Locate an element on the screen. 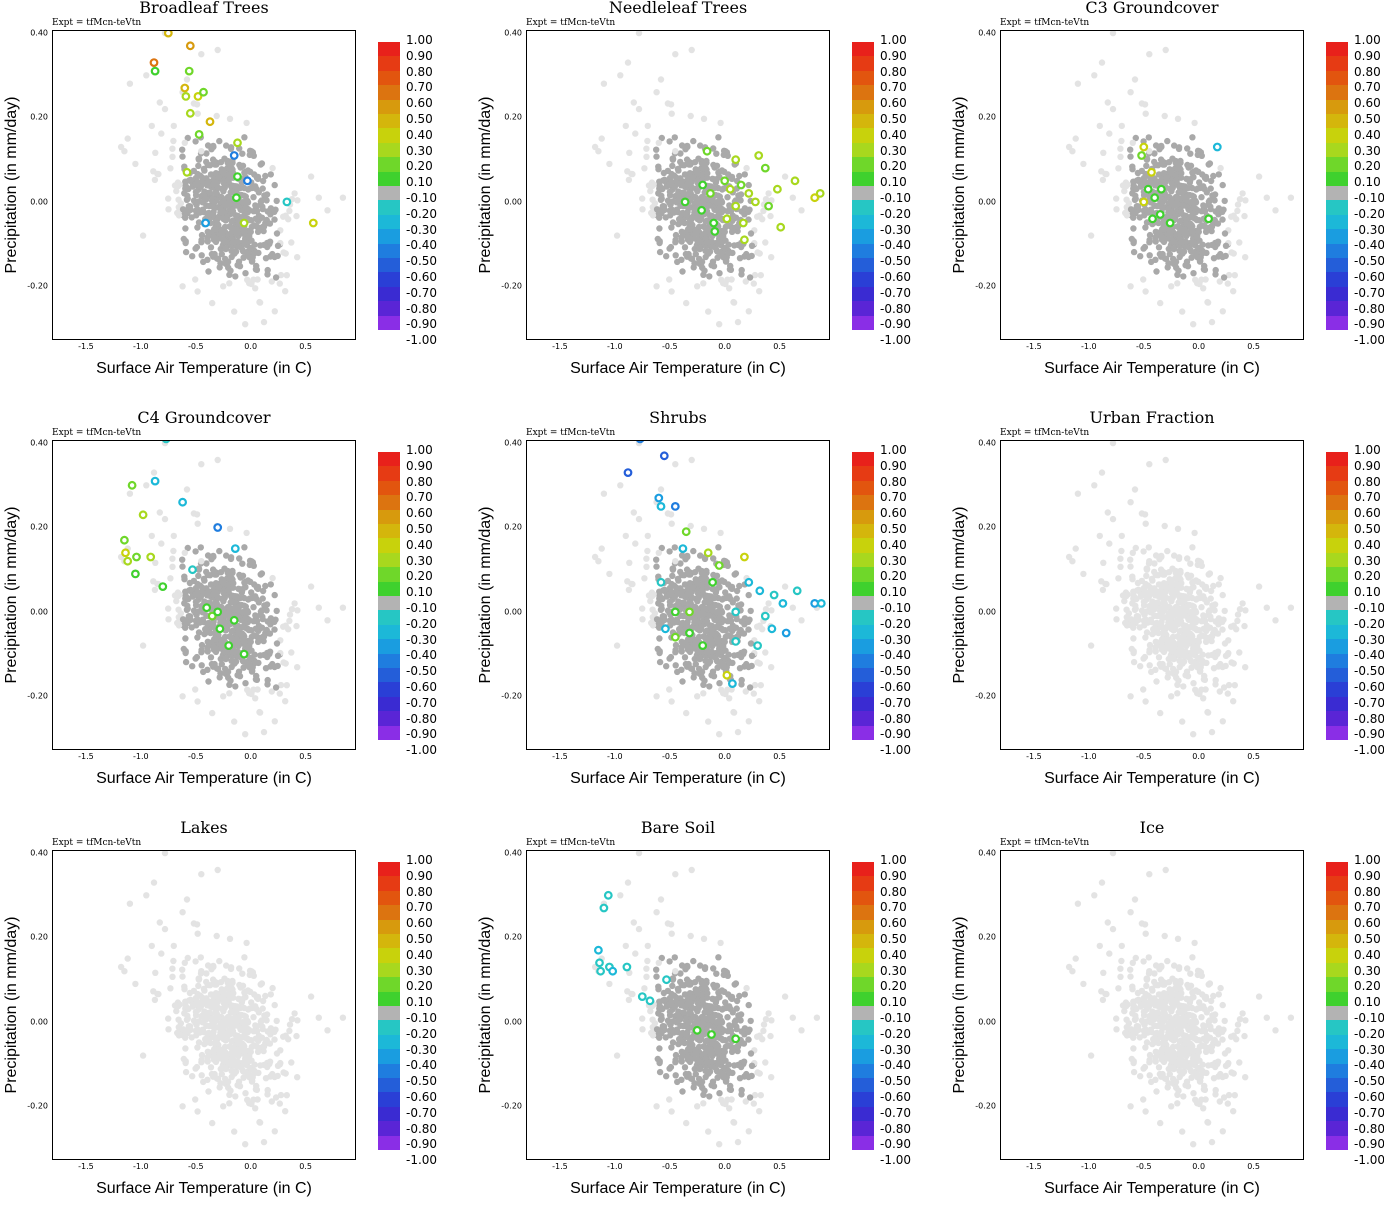 The width and height of the screenshot is (1384, 1220). colorbar-label: -0.40 is located at coordinates (1369, 655).